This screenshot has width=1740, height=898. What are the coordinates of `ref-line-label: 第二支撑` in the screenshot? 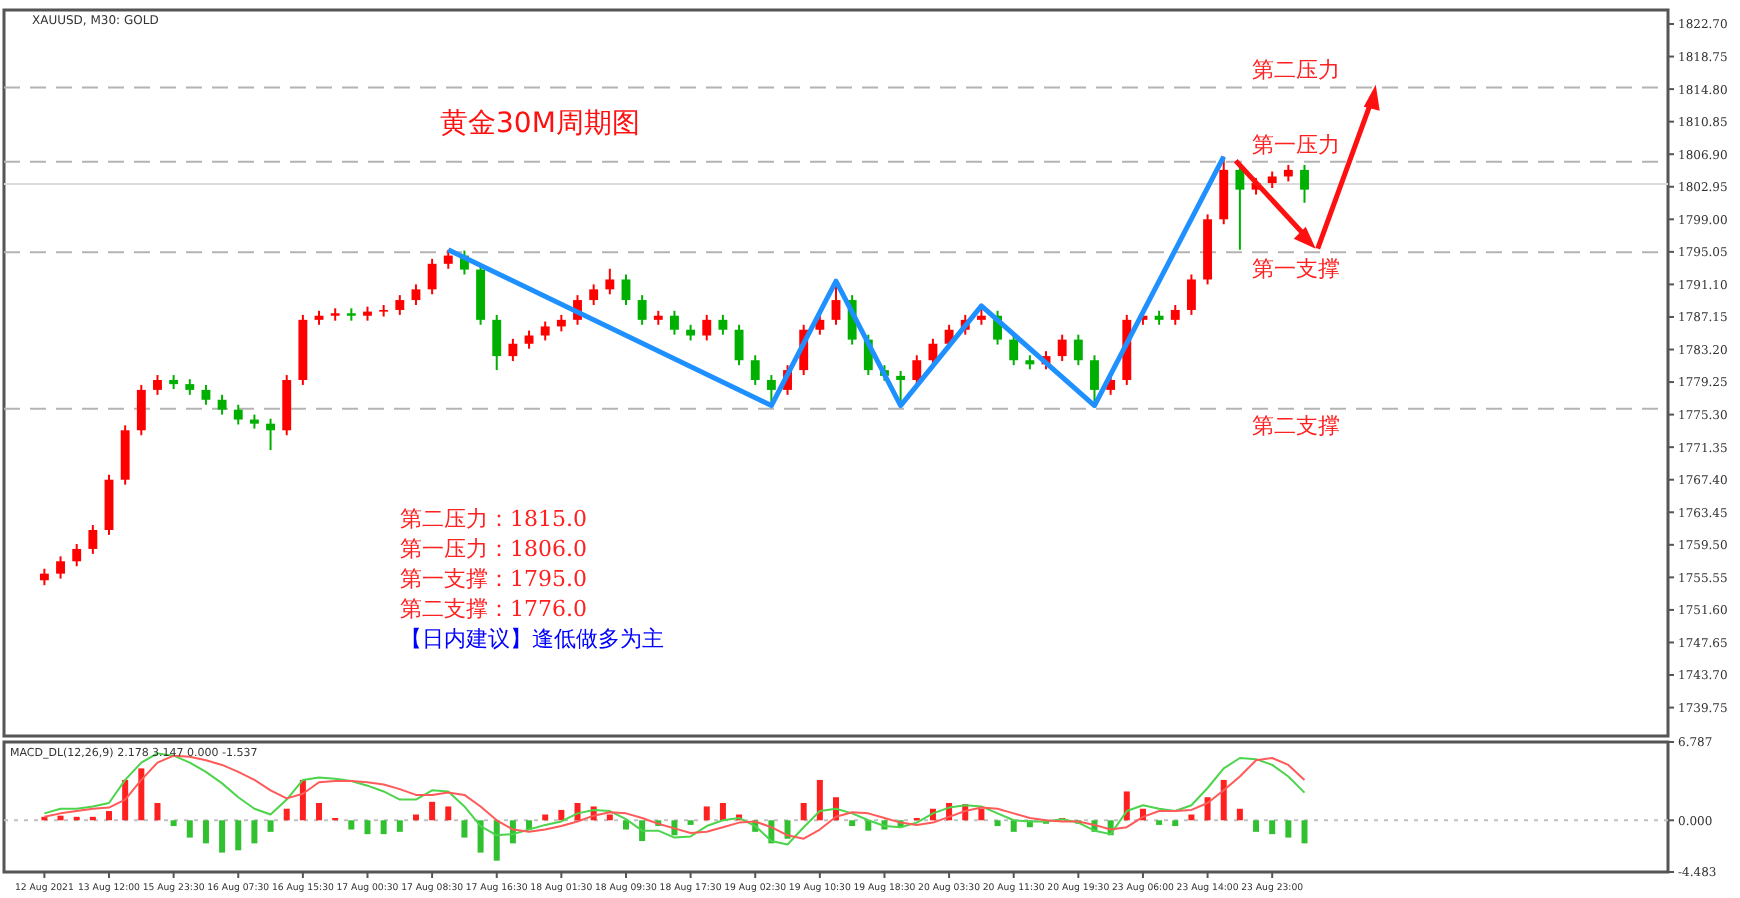 It's located at (1296, 425).